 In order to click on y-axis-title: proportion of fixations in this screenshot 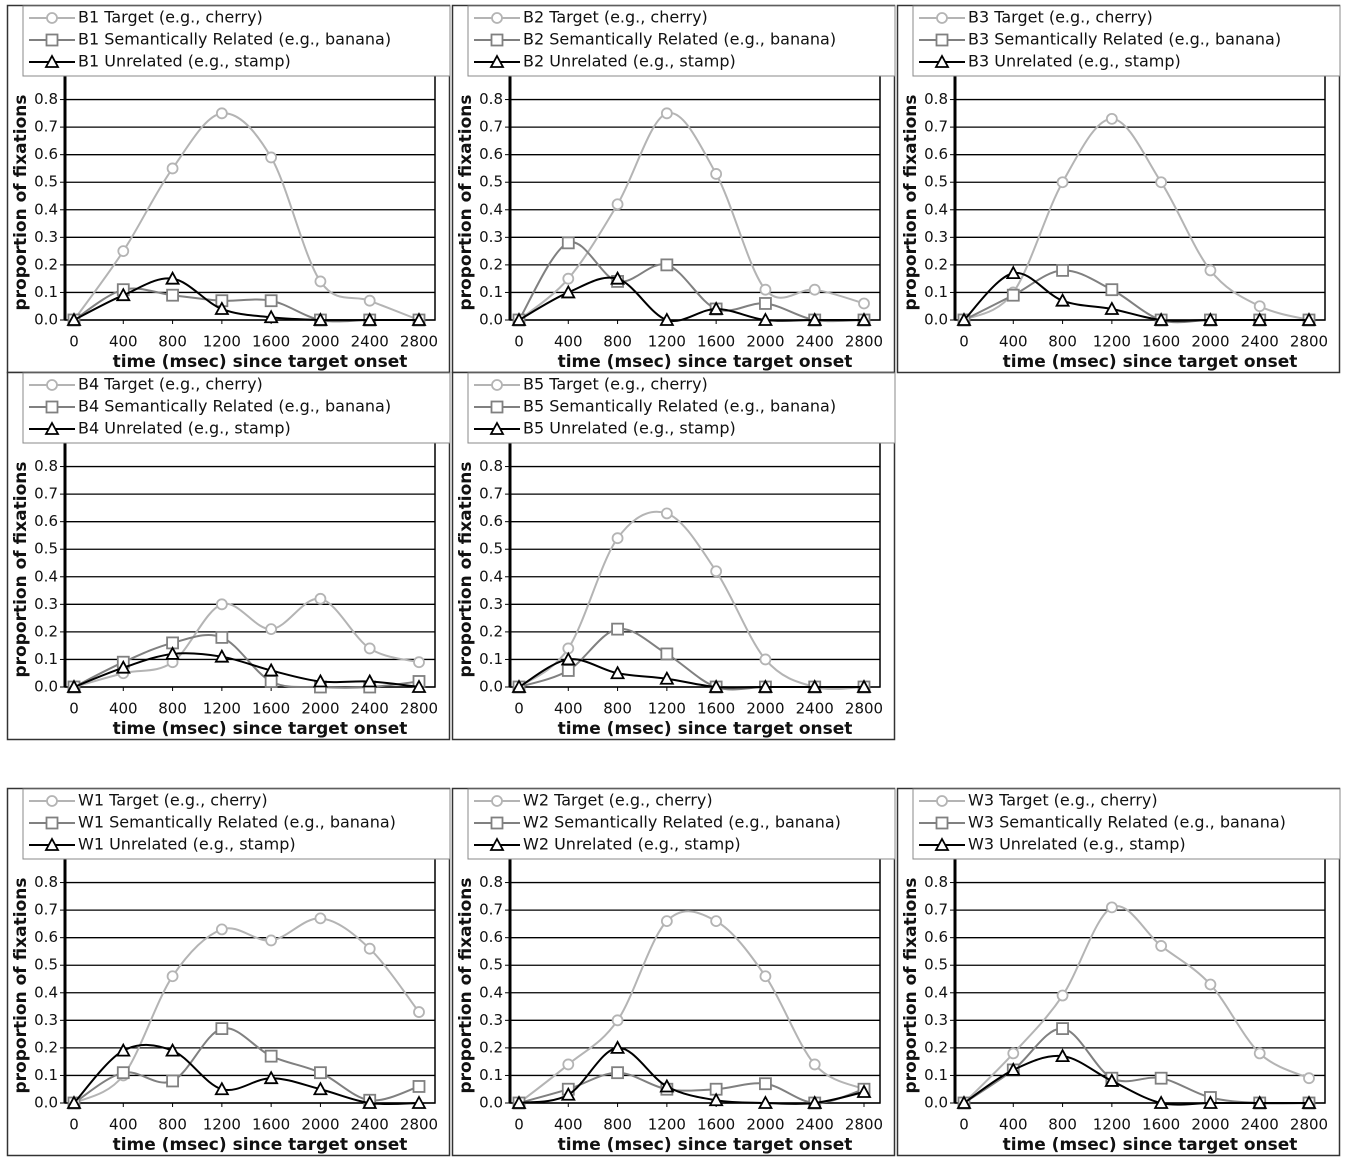, I will do `click(21, 985)`.